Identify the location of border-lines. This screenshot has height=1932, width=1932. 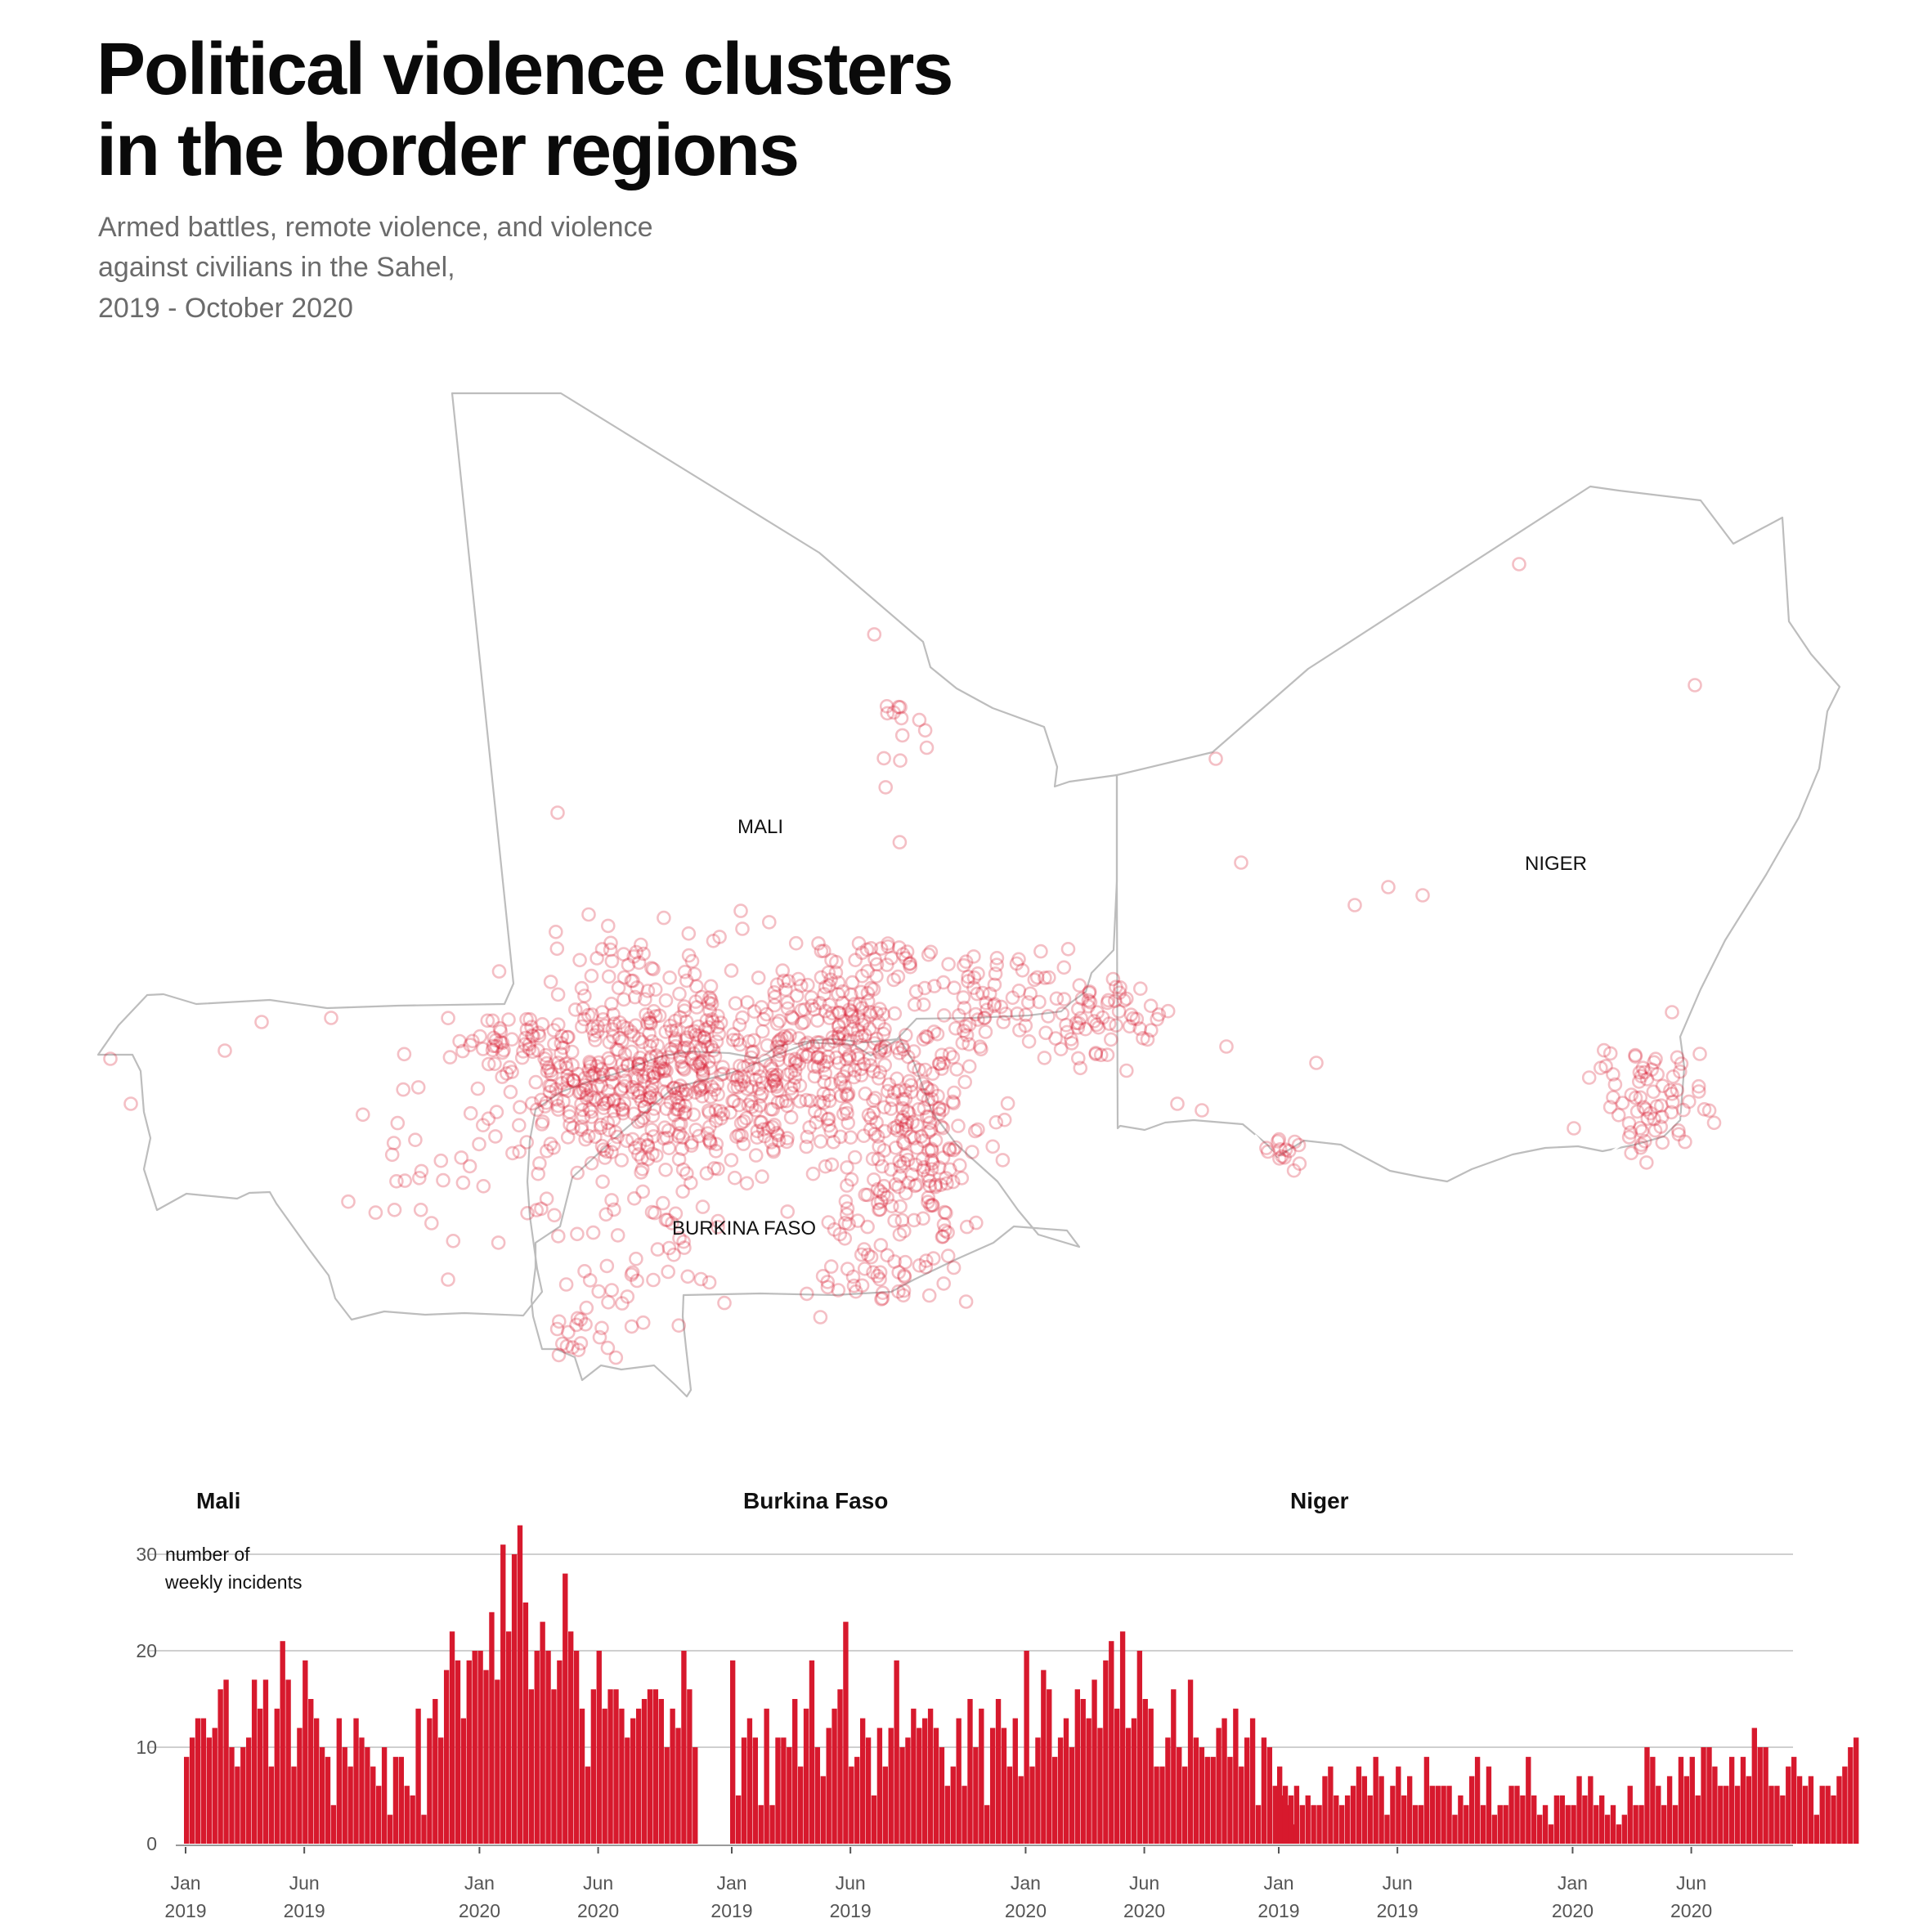
(1144, 1094).